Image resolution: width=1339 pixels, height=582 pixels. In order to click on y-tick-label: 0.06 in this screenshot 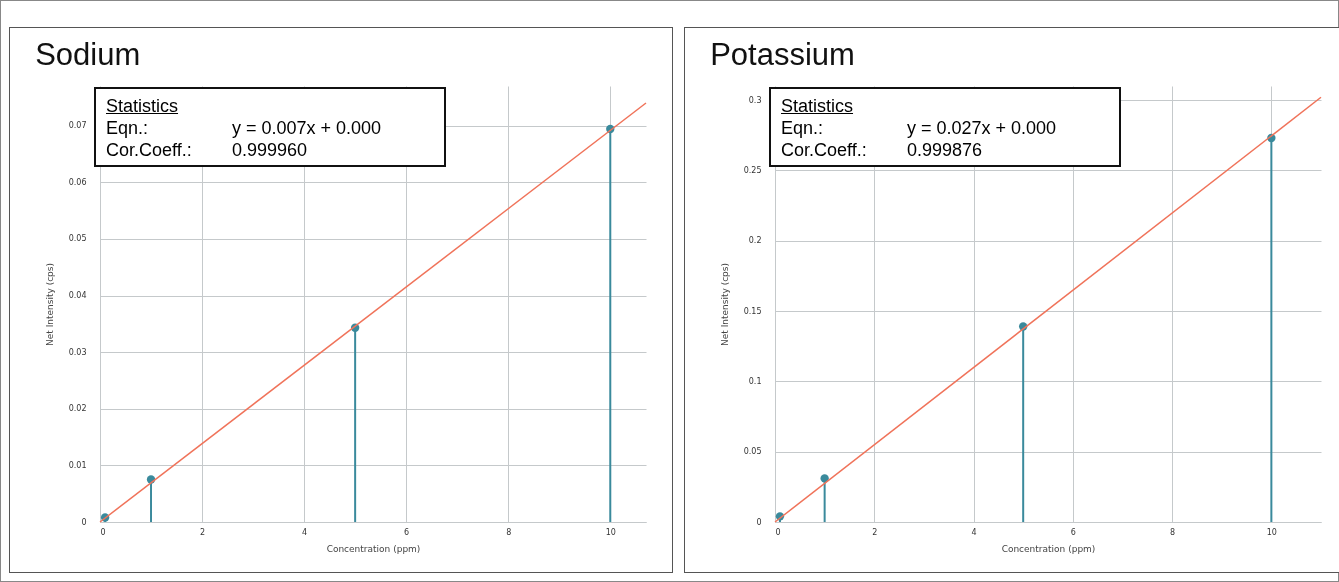, I will do `click(77, 182)`.